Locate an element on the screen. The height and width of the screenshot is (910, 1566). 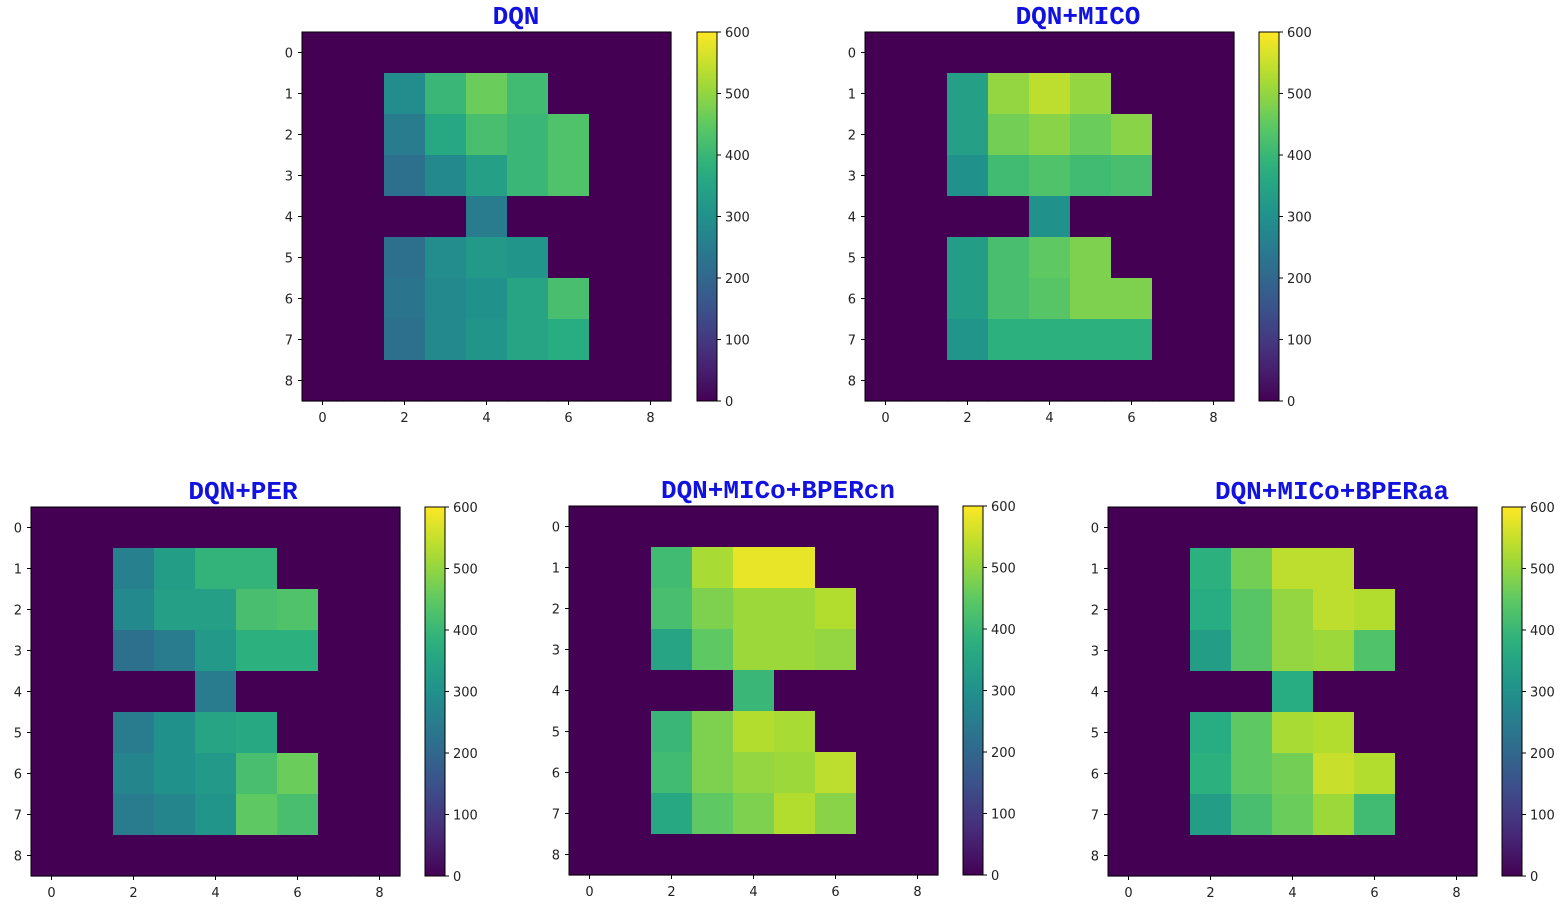
x-tick-label: 2 is located at coordinates (671, 892).